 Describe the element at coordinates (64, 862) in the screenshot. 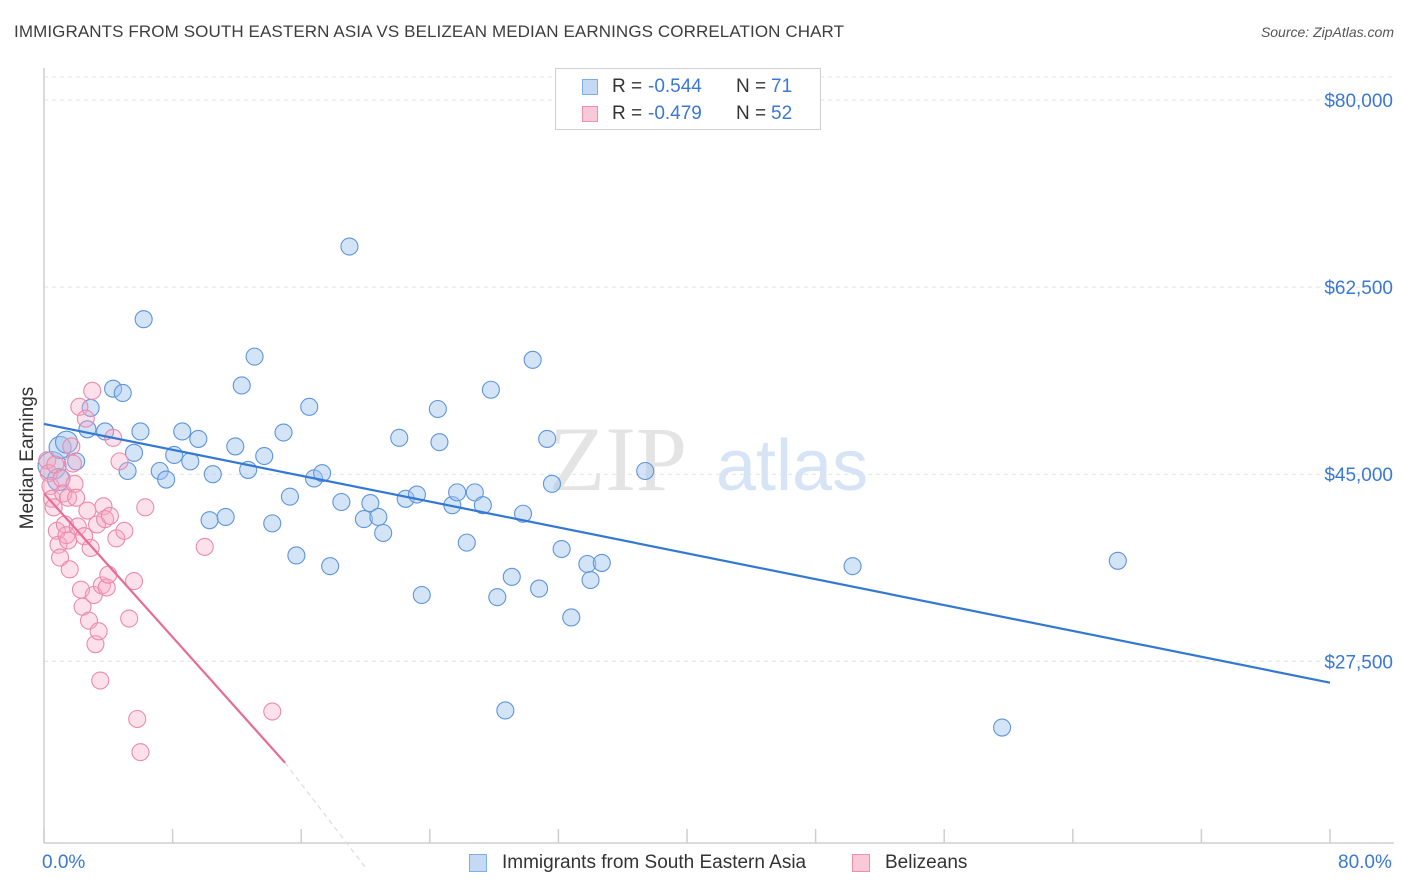

I see `x-axis-min-label: 0.0%` at that location.